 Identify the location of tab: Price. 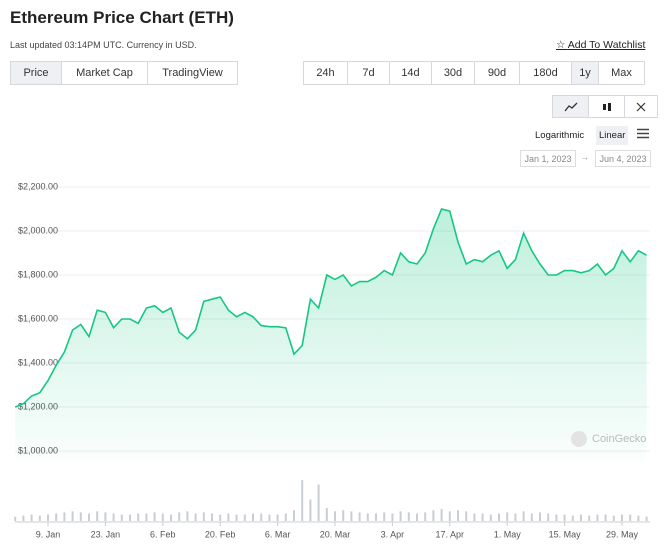
(36, 73).